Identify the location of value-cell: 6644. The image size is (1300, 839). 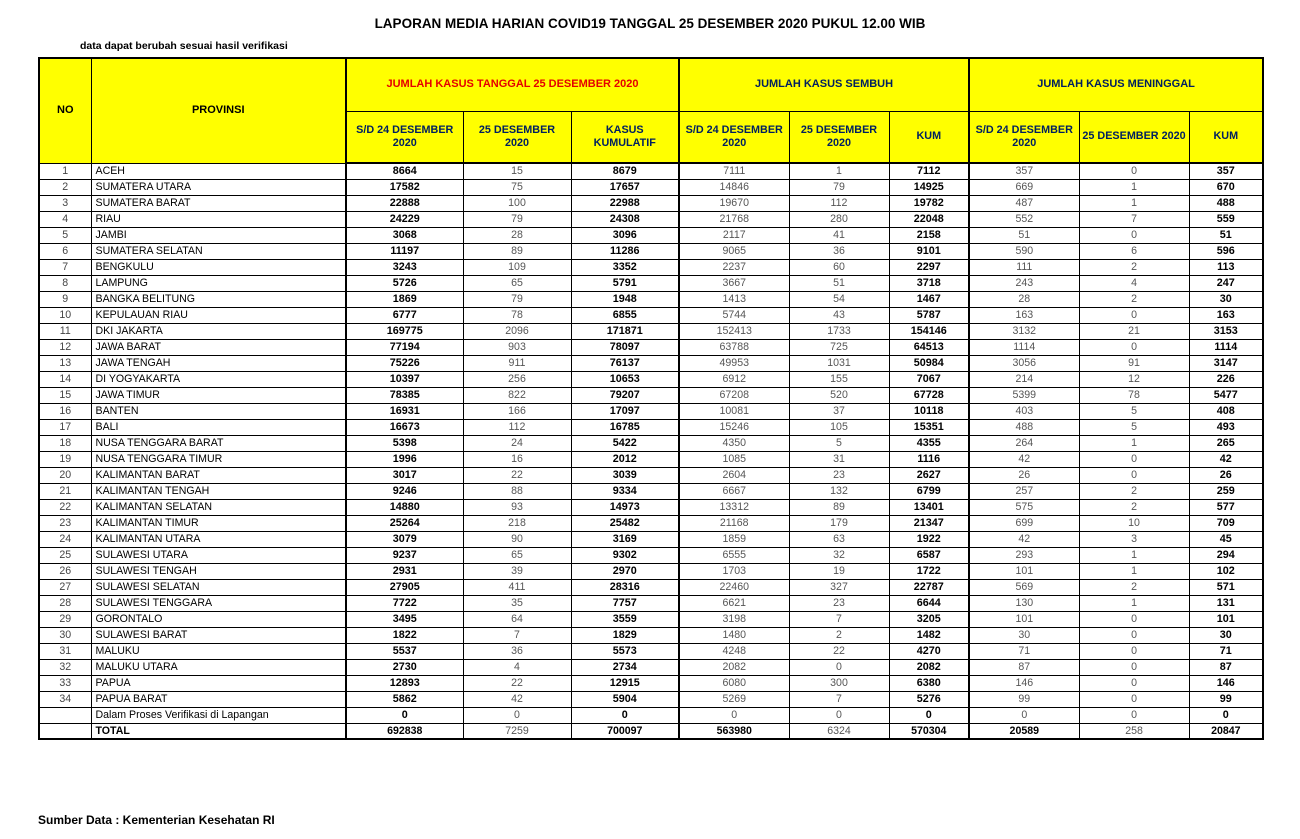
(929, 603).